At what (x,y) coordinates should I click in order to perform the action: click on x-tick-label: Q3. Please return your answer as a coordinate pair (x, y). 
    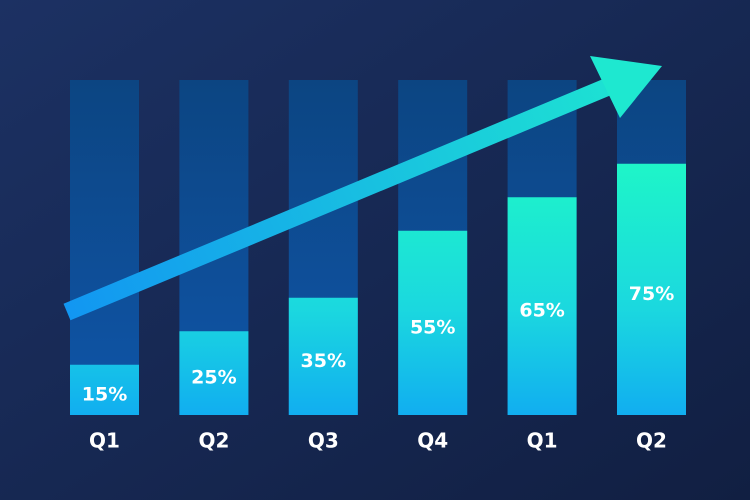
    Looking at the image, I should click on (323, 441).